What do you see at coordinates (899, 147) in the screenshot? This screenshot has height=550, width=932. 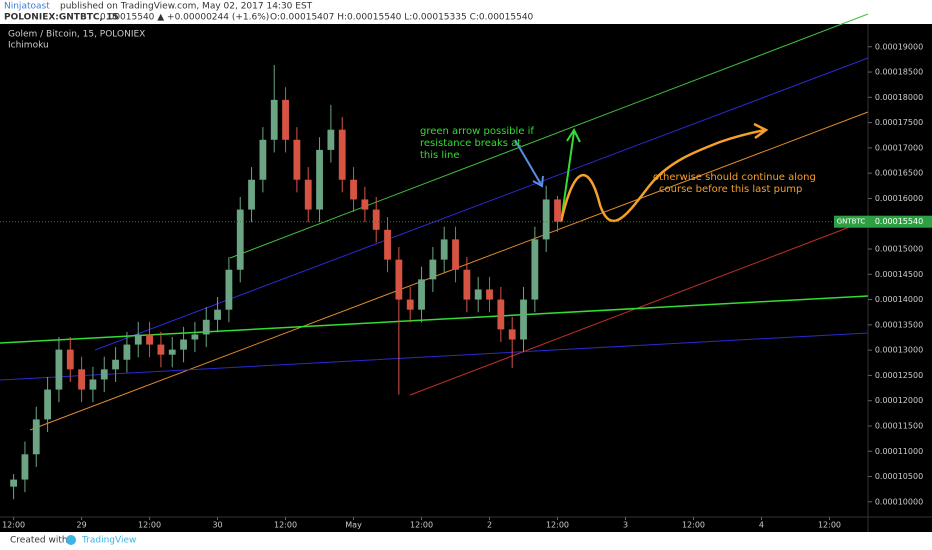 I see `y-tick-label: 0.00017000` at bounding box center [899, 147].